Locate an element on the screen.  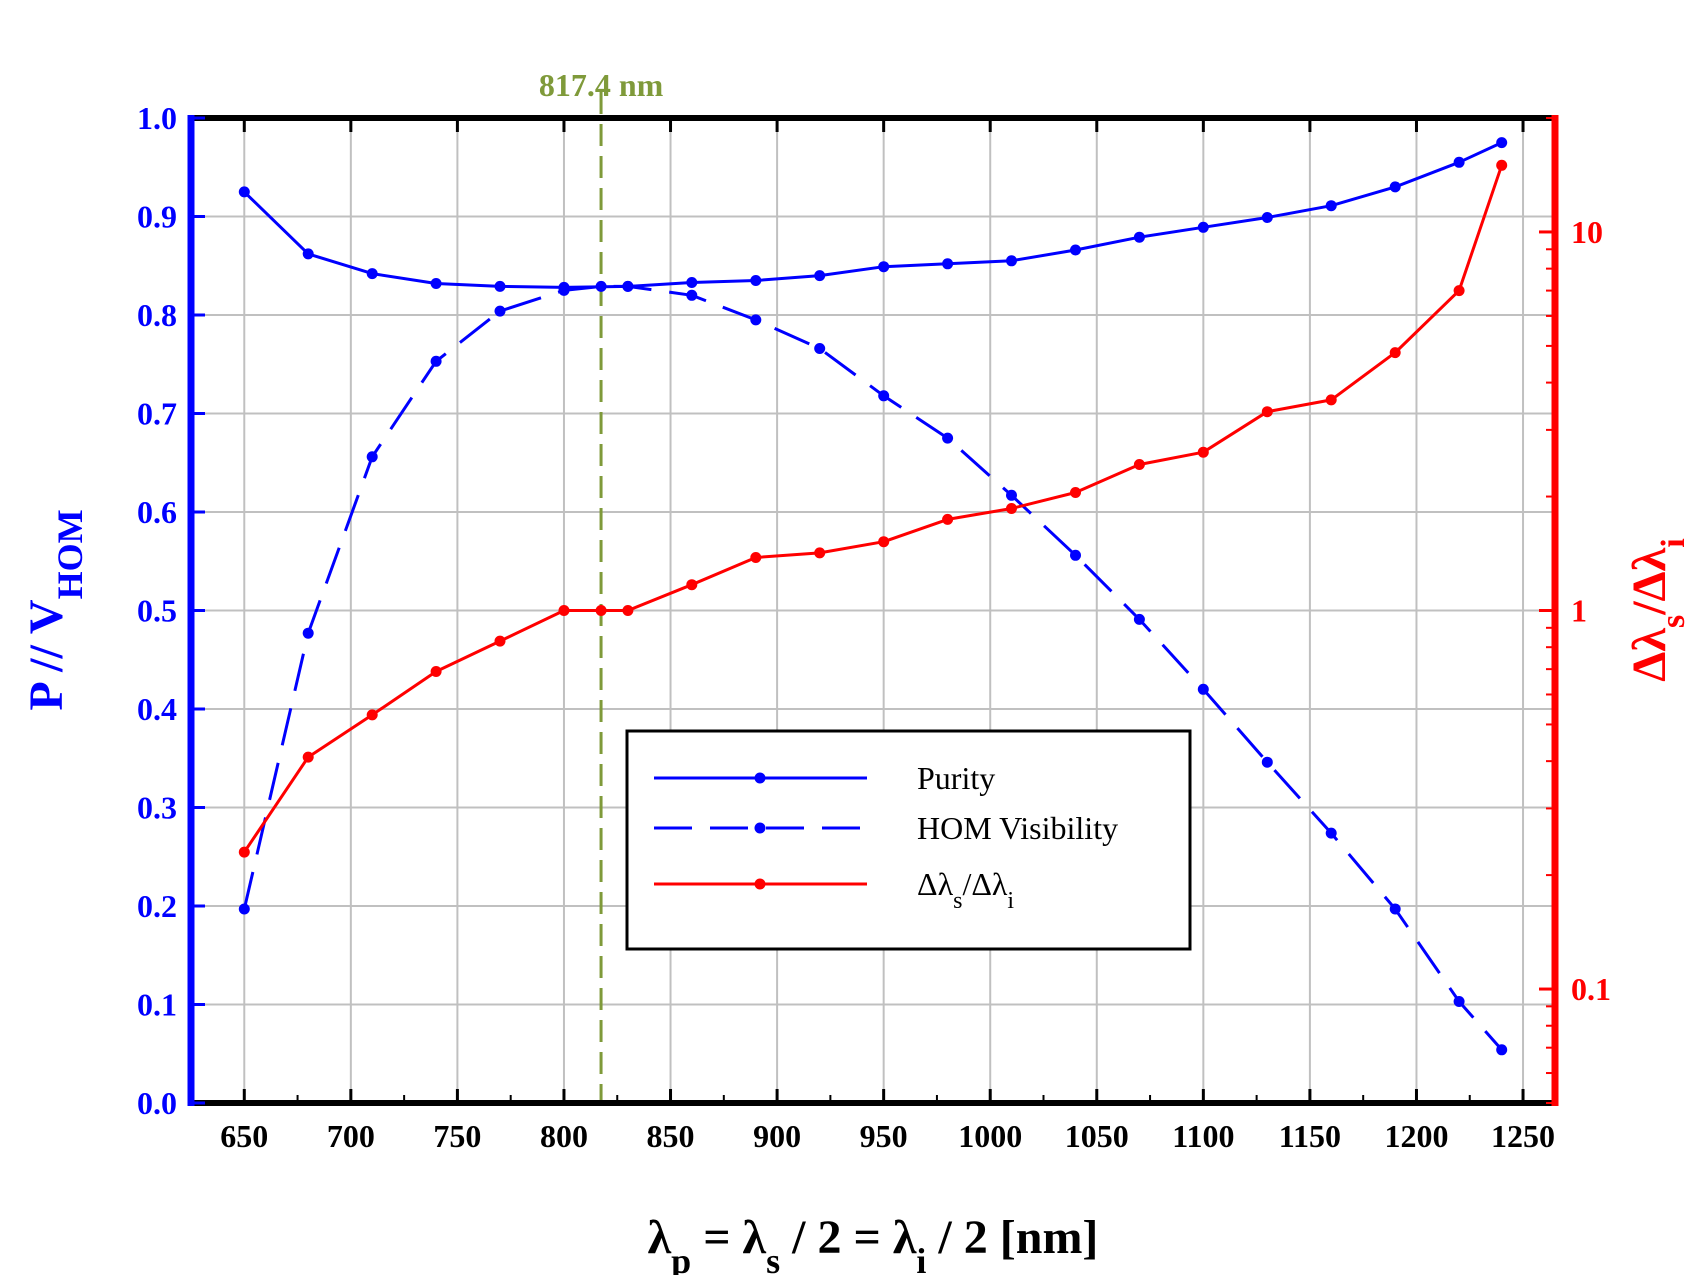
legend: Purity HOM Visibility Δλs/Δλi is located at coordinates (908, 840).